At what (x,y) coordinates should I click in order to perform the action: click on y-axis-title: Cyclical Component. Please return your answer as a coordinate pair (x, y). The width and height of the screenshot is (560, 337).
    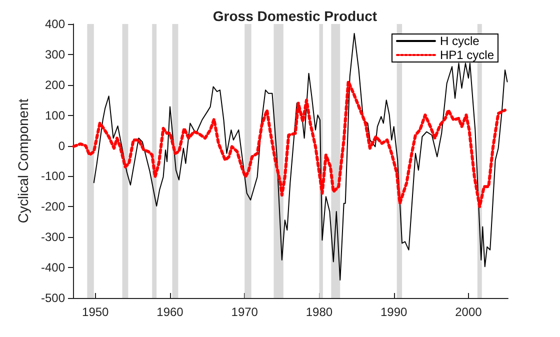
    Looking at the image, I should click on (23, 161).